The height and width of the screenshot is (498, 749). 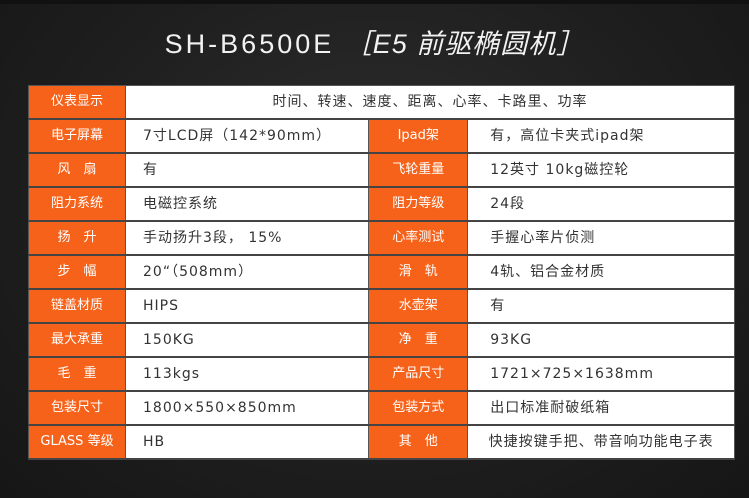 What do you see at coordinates (77, 238) in the screenshot?
I see `spec-label: 扬 升` at bounding box center [77, 238].